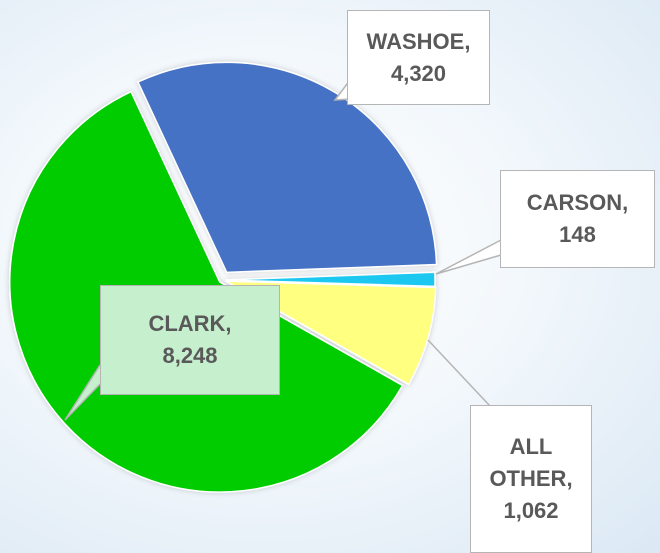 The height and width of the screenshot is (553, 660). Describe the element at coordinates (190, 355) in the screenshot. I see `value-label: 8,248` at that location.